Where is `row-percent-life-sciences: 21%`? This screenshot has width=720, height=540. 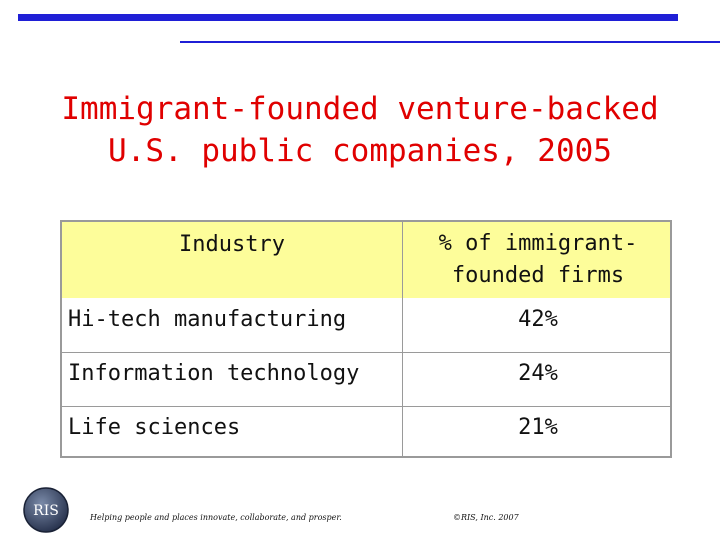 row-percent-life-sciences: 21% is located at coordinates (538, 427).